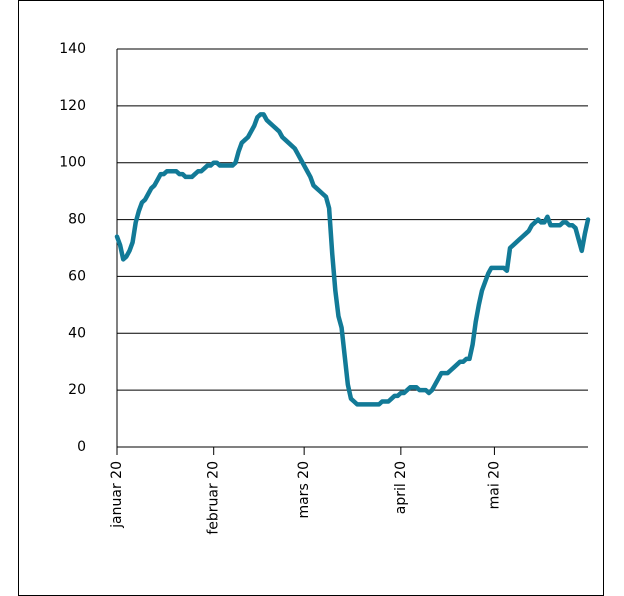 This screenshot has height=596, width=624. What do you see at coordinates (81, 447) in the screenshot?
I see `y-tick-label: 0` at bounding box center [81, 447].